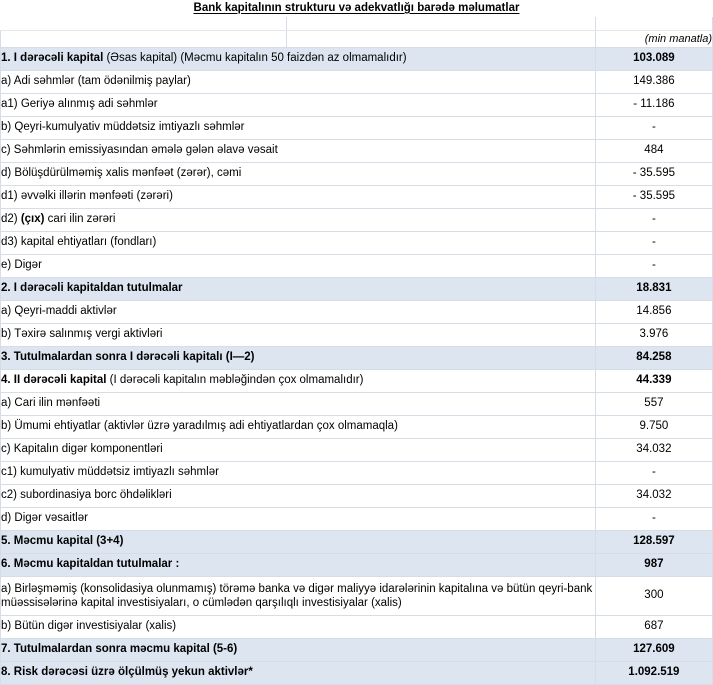 The height and width of the screenshot is (685, 713). I want to click on row-label-text: a) Cari ilin mənfəəti, so click(297, 404).